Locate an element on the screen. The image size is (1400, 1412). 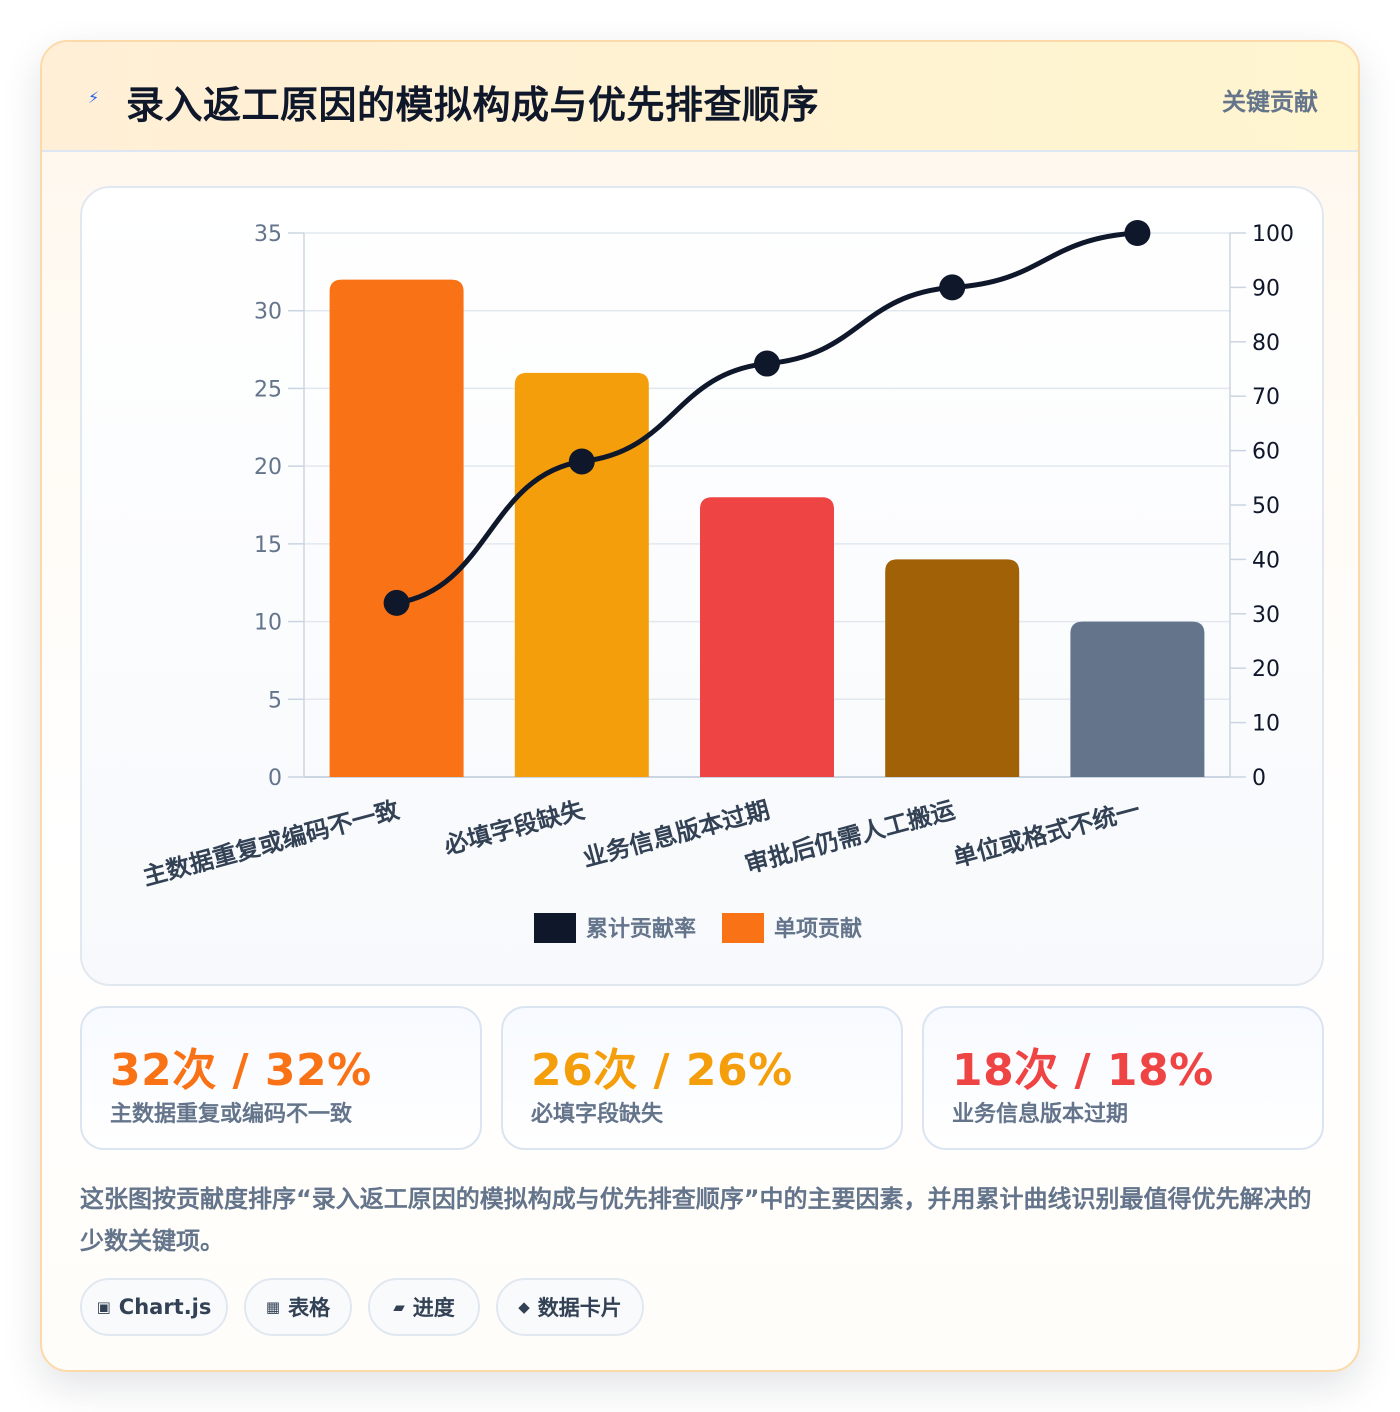
key-contribution-badge: 关键贡献 is located at coordinates (1270, 102).